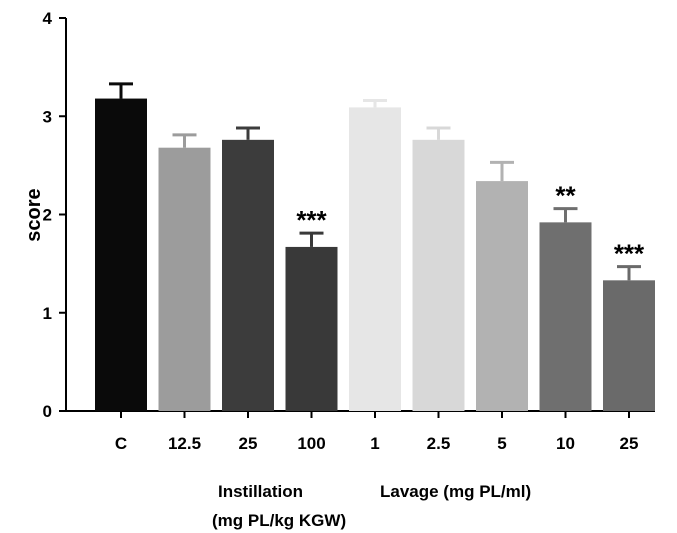  I want to click on x-tick-label: 100, so click(311, 443).